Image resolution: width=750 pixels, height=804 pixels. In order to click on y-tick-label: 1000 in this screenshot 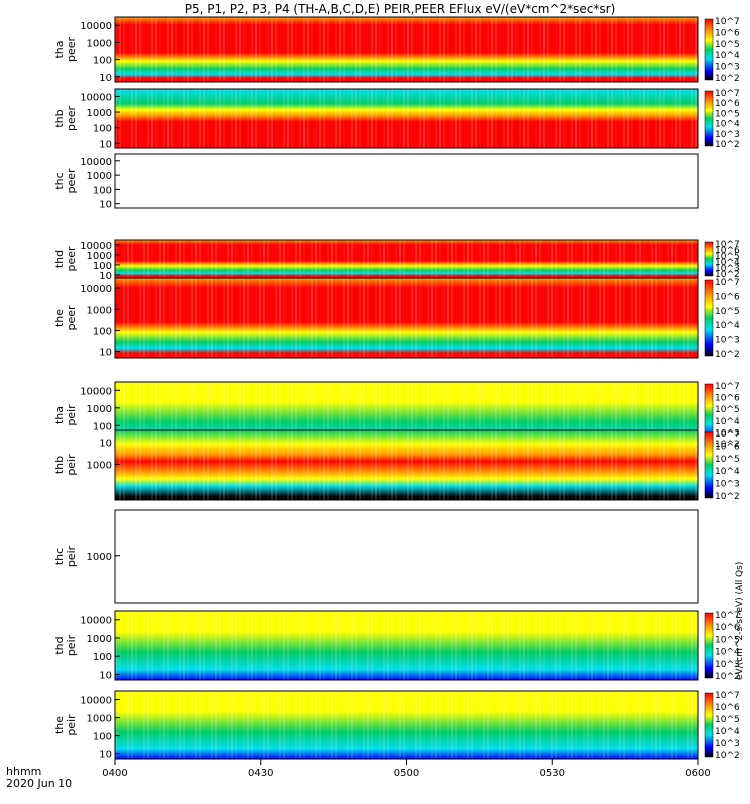, I will do `click(99, 43)`.